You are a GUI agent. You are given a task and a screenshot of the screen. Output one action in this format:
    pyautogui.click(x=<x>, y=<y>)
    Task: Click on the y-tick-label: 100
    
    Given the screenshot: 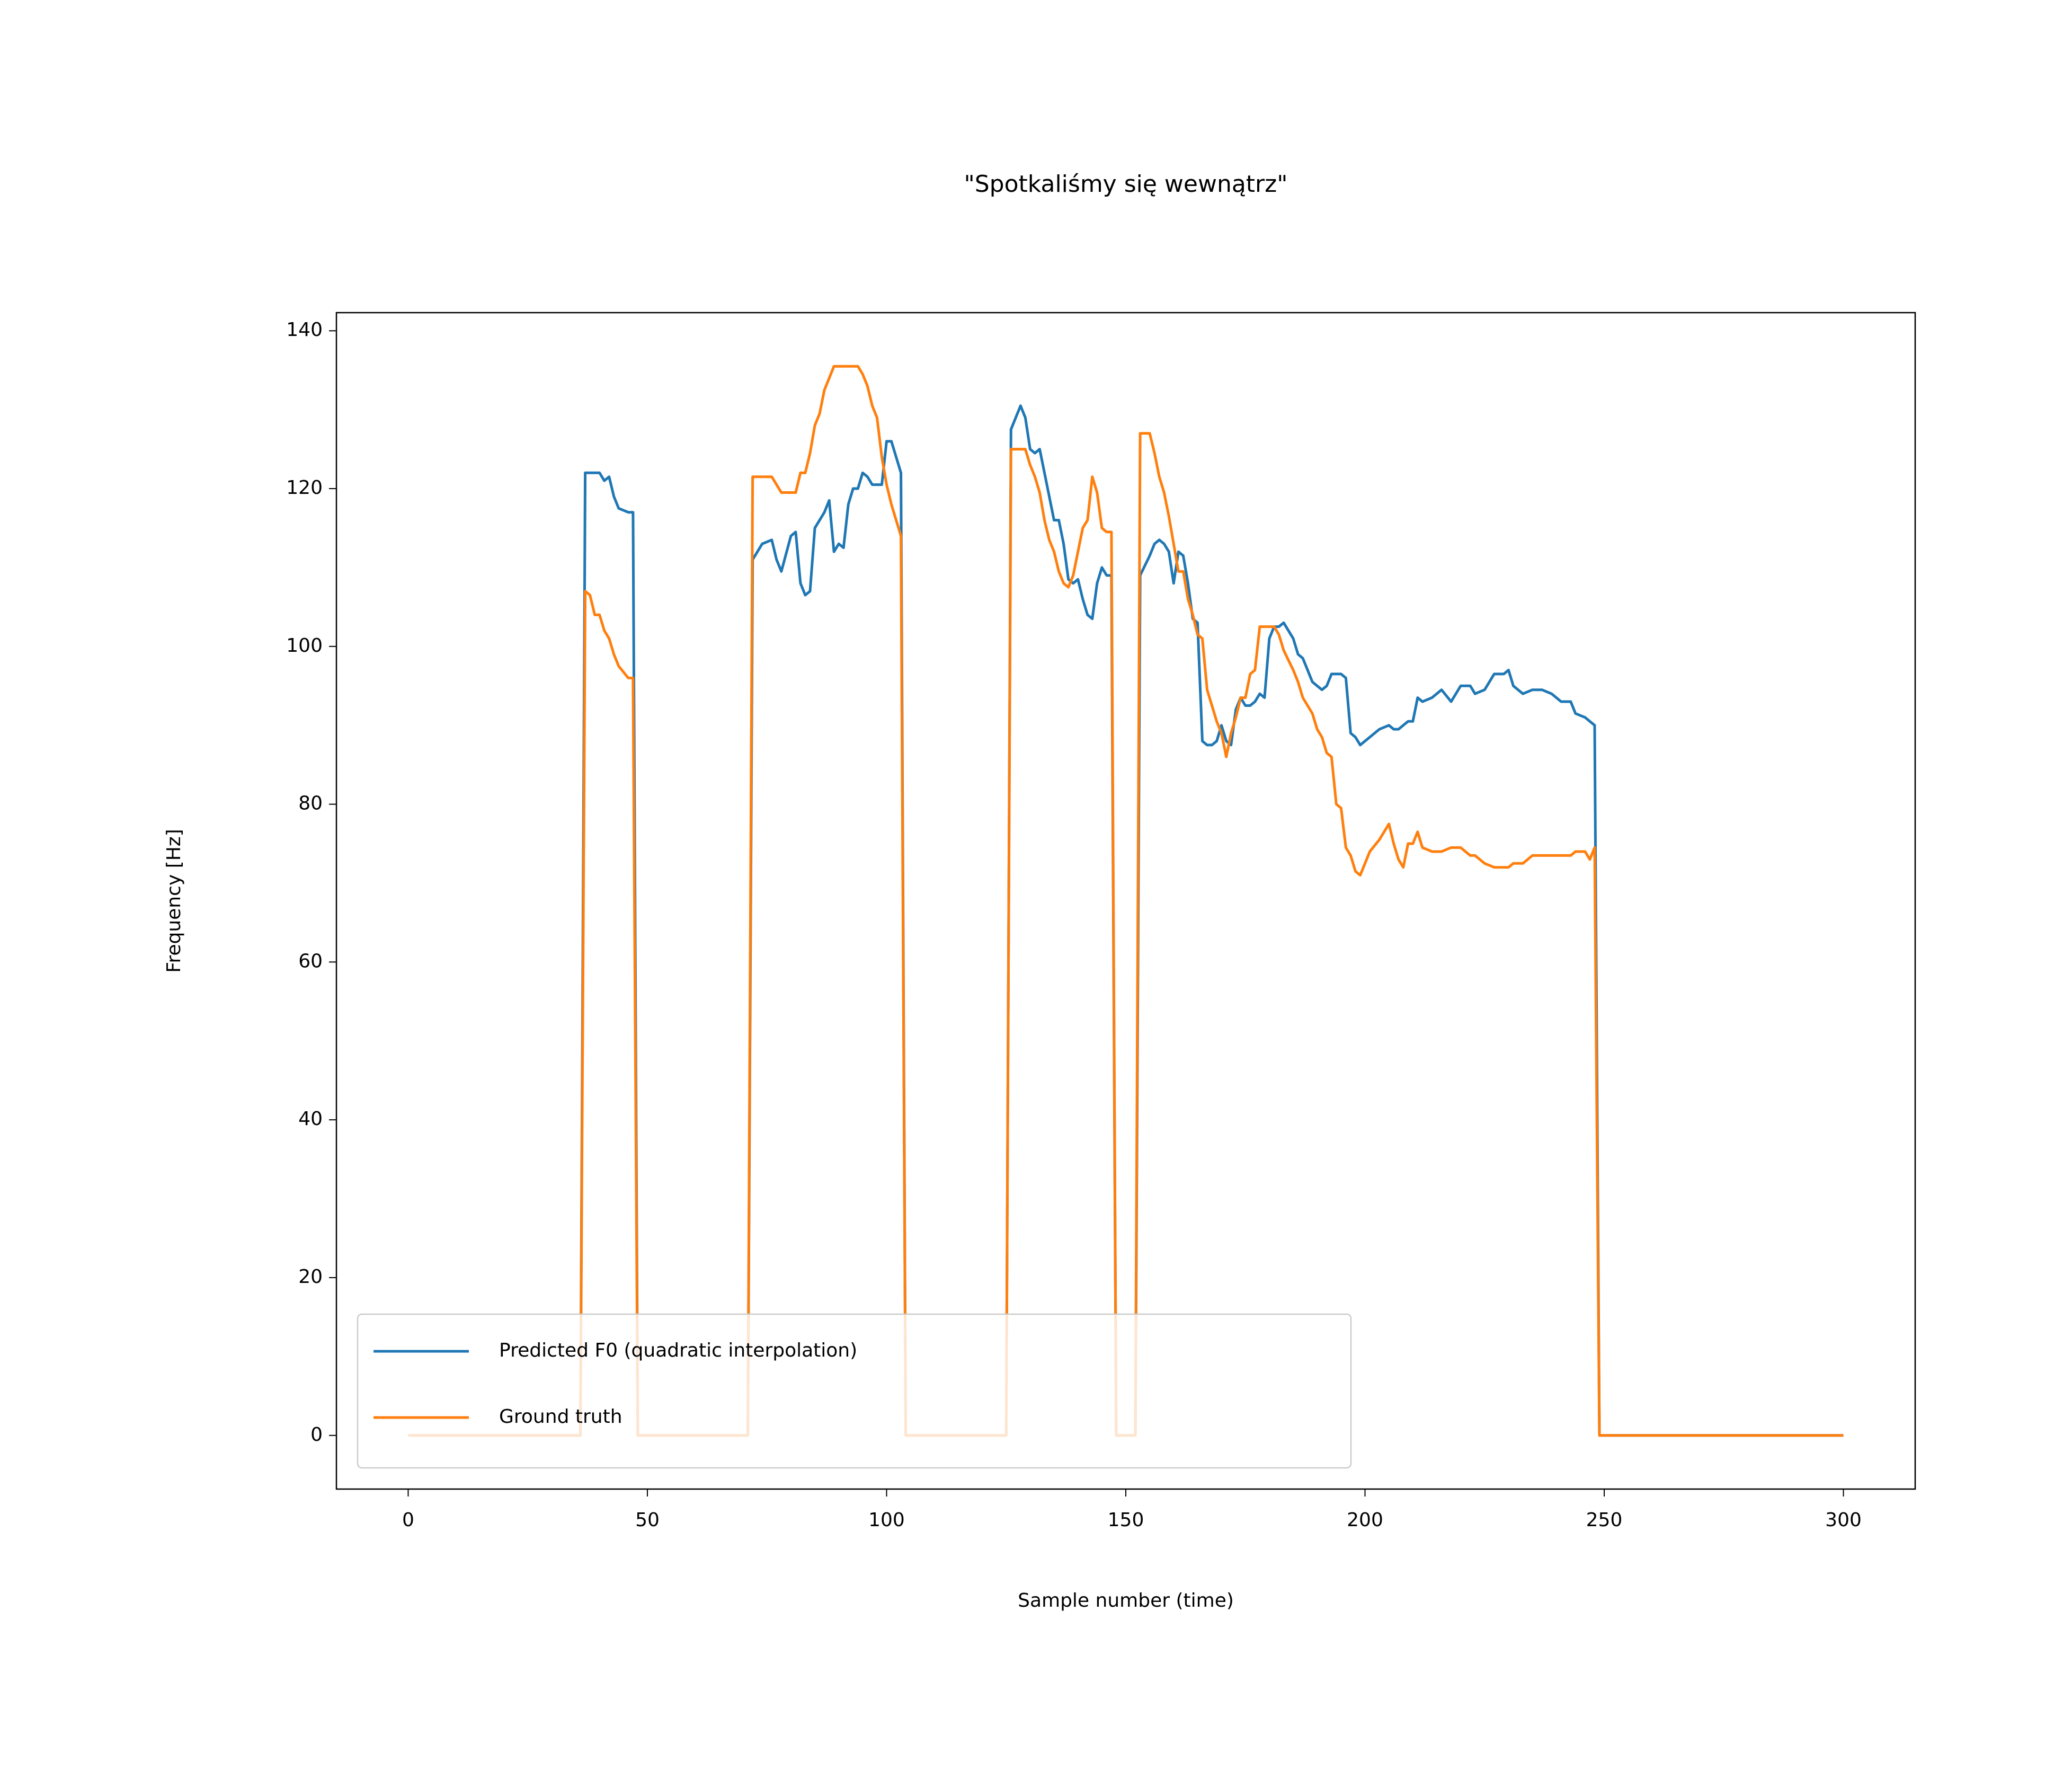 What is the action you would take?
    pyautogui.click(x=304, y=646)
    